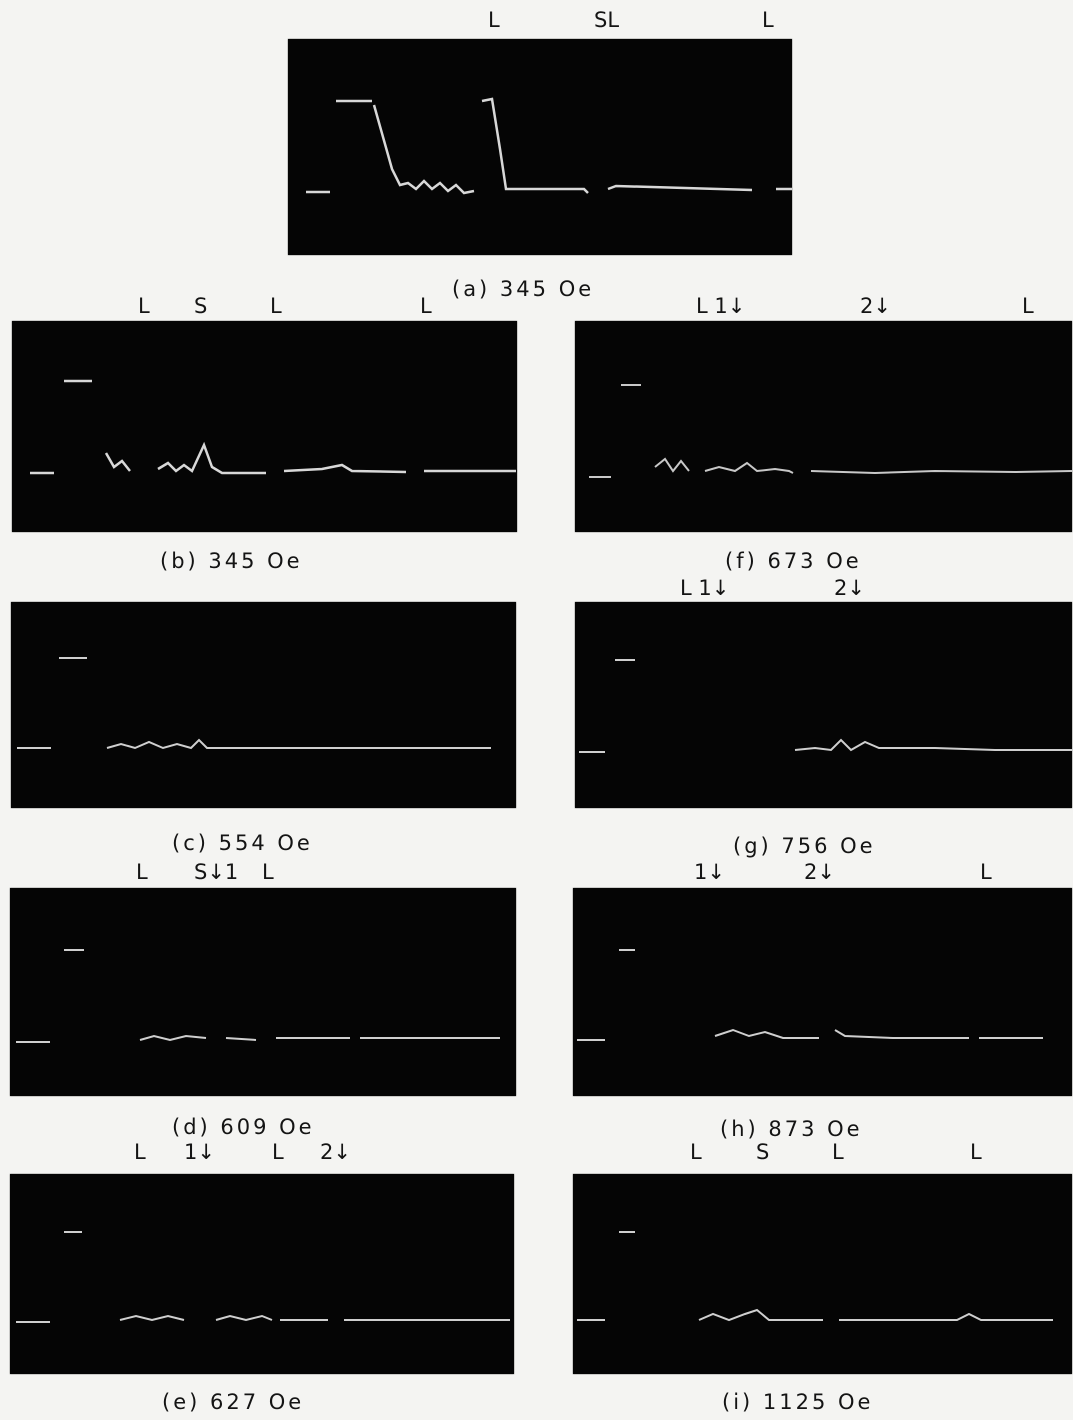  I want to click on caption-g: (g) 756 Oe, so click(804, 846).